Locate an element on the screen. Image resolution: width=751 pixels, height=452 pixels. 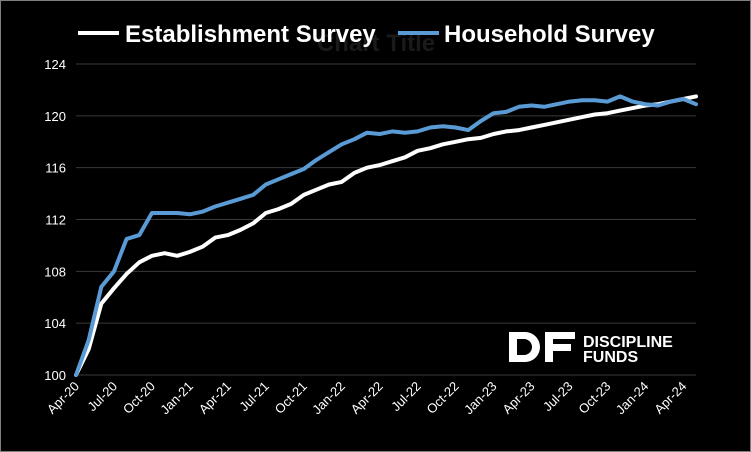
x-tick-label: Jan-24 is located at coordinates (632, 398).